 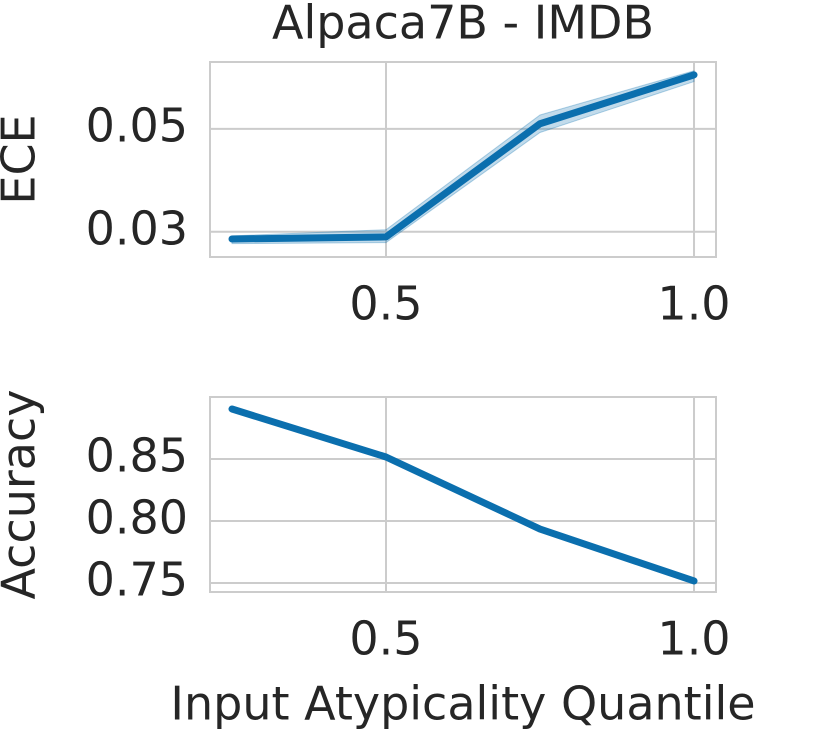 I want to click on y-tick-label: 0.85, so click(x=137, y=455).